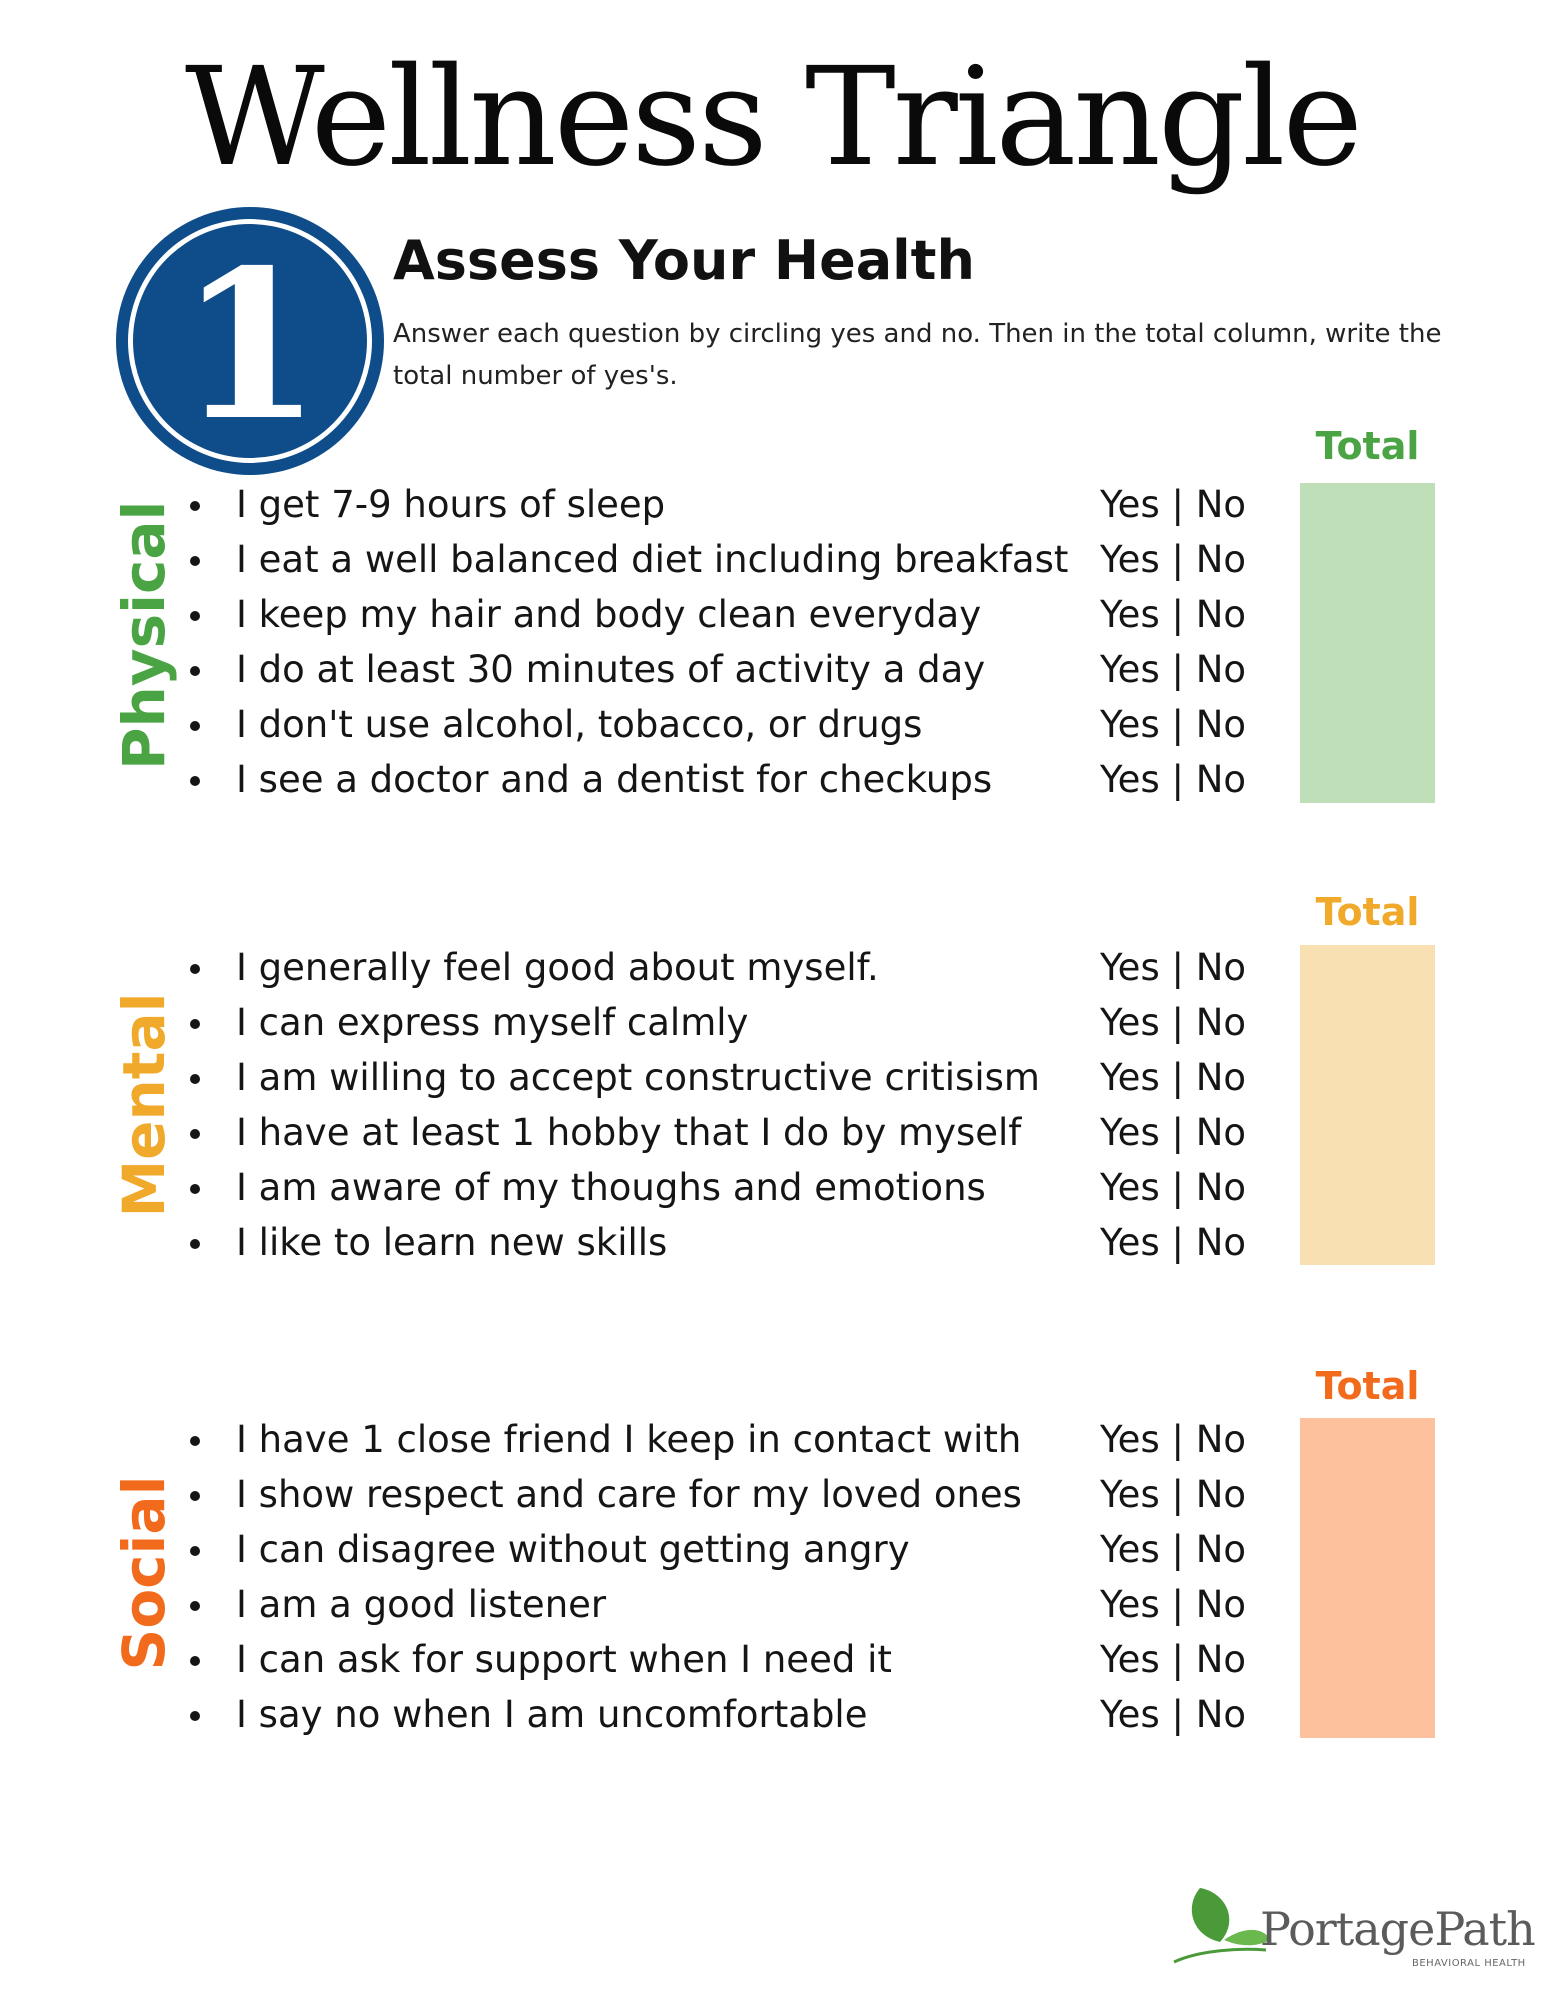 This screenshot has width=1545, height=2000. What do you see at coordinates (579, 724) in the screenshot?
I see `item-text: I don't use alcohol, tobacco, or drugs` at bounding box center [579, 724].